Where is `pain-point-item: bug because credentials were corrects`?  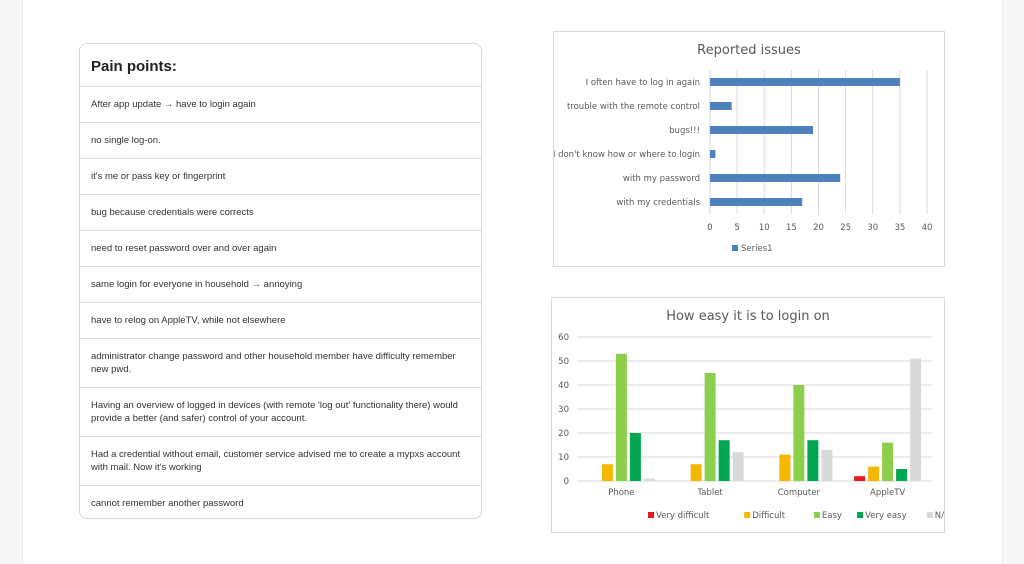
pain-point-item: bug because credentials were corrects is located at coordinates (280, 213).